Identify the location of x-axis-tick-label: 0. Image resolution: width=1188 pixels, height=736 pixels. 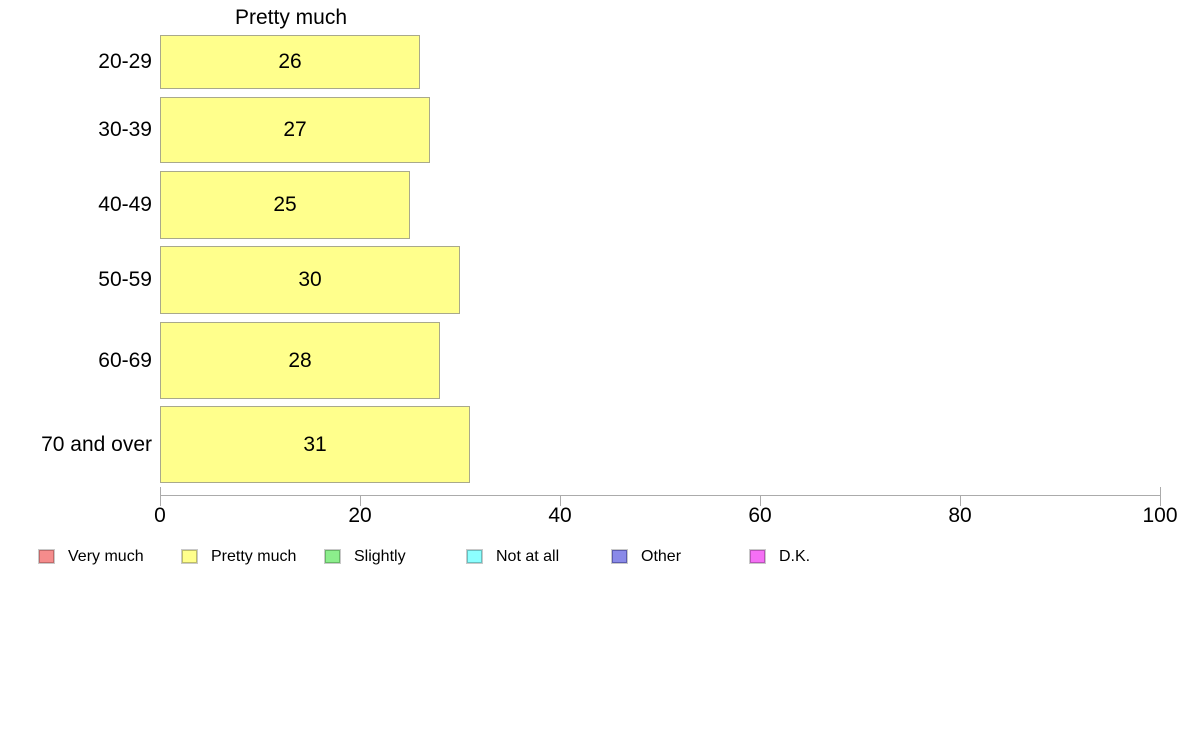
(160, 515).